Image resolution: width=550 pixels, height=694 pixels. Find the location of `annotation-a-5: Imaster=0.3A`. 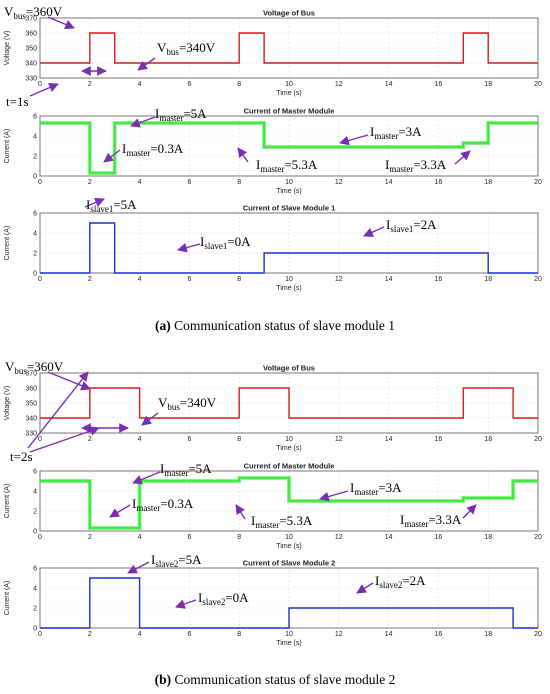

annotation-a-5: Imaster=0.3A is located at coordinates (143, 152).